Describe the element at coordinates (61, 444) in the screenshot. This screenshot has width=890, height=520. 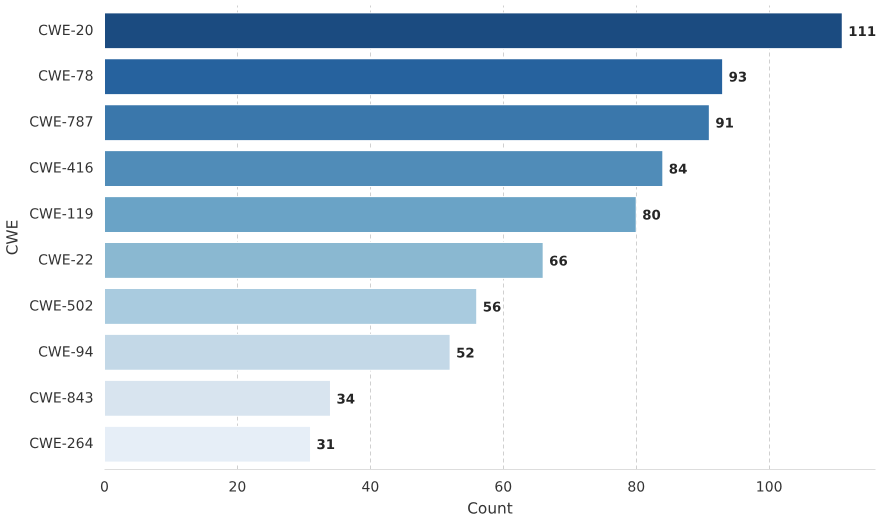
I see `y-tick-label: CWE-264` at that location.